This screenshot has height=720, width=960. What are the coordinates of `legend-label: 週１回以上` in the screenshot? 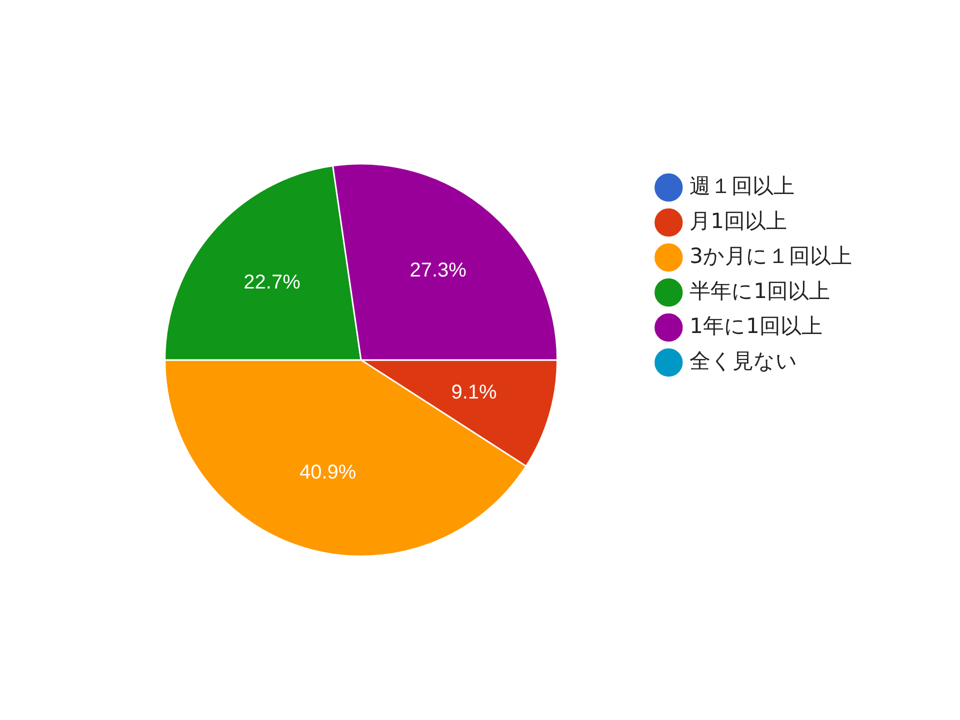 It's located at (742, 186).